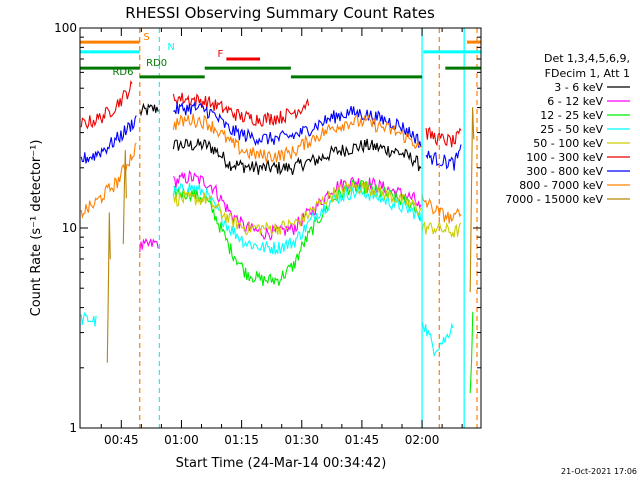 The image size is (640, 480). Describe the element at coordinates (281, 463) in the screenshot. I see `x-axis-label: Start Time (24-Mar-14 00:34:42)` at that location.